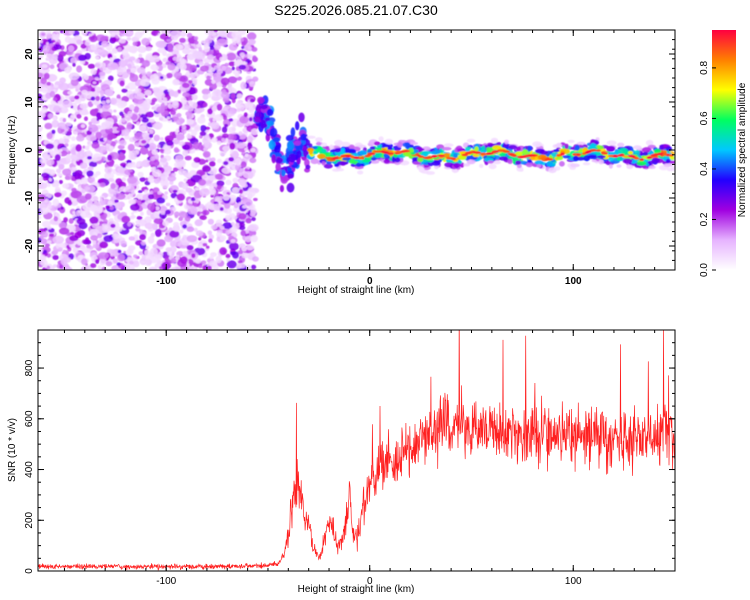 Image resolution: width=750 pixels, height=600 pixels. I want to click on figure-title: S225.2026.085.21.07.C30, so click(356, 10).